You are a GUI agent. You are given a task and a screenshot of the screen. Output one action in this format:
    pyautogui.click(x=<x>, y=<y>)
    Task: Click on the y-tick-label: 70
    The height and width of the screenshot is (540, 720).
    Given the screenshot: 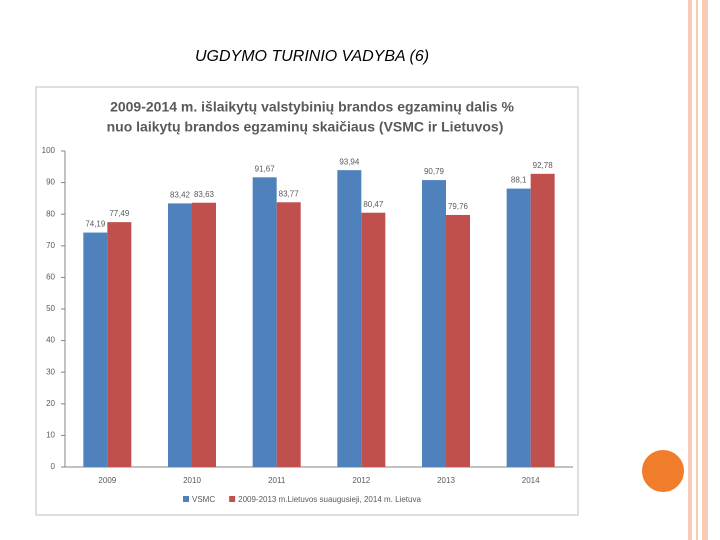 What is the action you would take?
    pyautogui.click(x=50, y=245)
    